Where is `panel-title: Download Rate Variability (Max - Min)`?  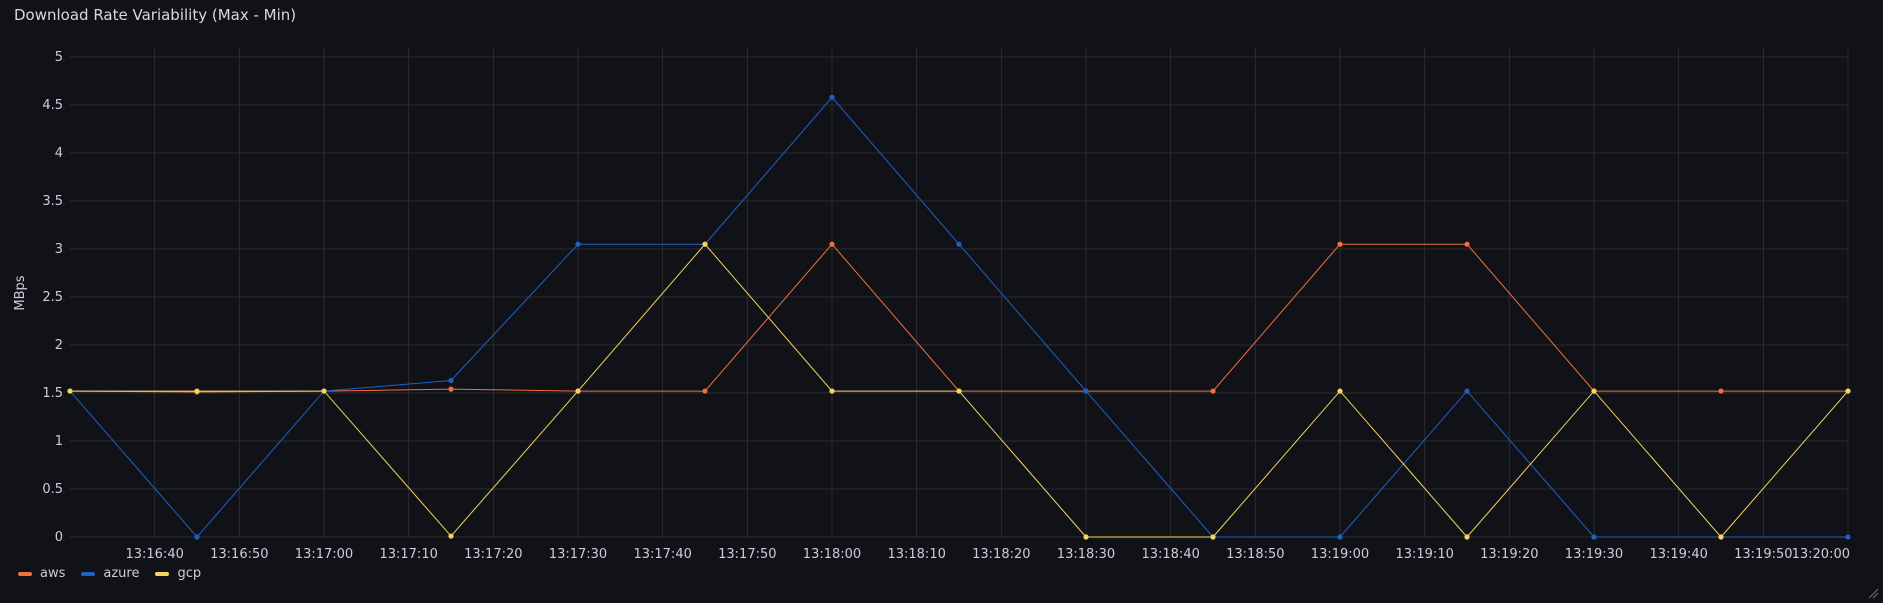 panel-title: Download Rate Variability (Max - Min) is located at coordinates (155, 15).